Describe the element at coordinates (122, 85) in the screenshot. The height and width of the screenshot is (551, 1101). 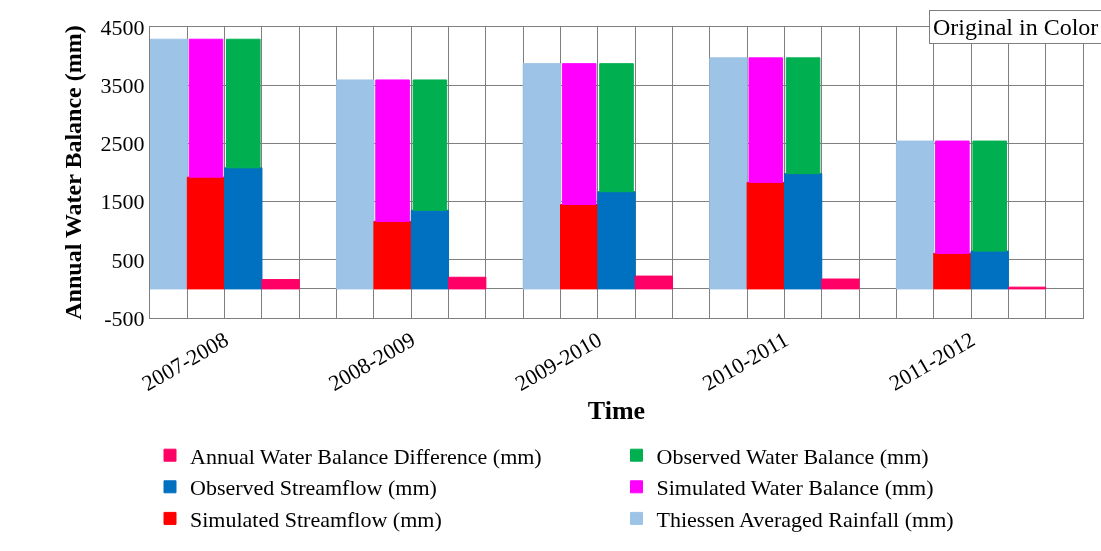
I see `y-tick-label: 3500` at that location.